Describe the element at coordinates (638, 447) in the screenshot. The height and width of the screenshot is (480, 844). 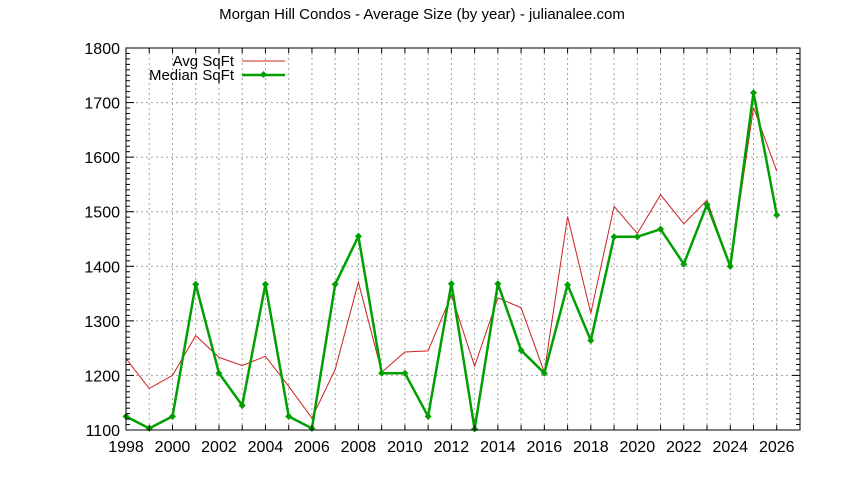
I see `x-tick-label: 2020` at that location.